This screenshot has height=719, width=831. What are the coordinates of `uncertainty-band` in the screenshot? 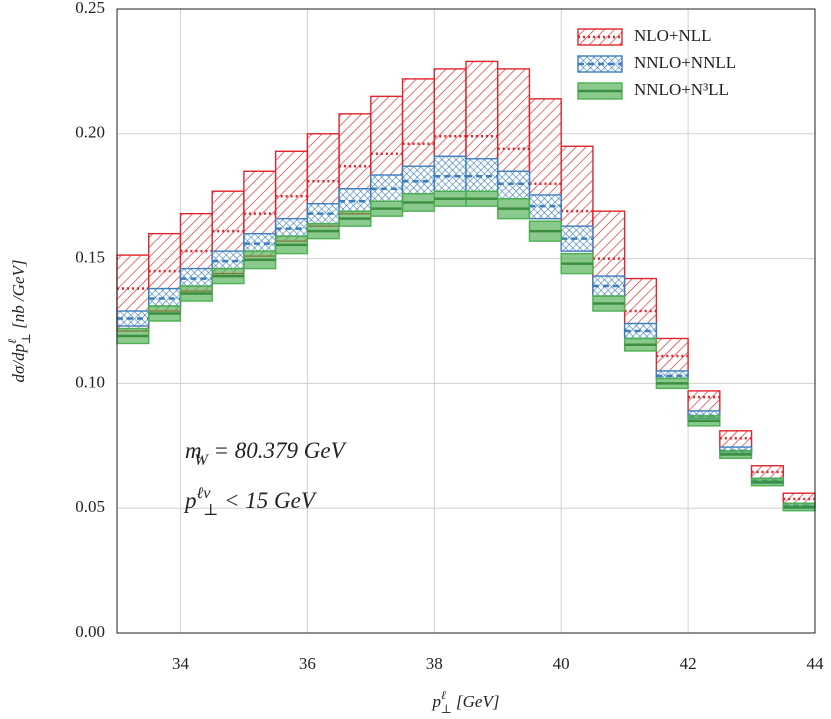 It's located at (450, 173).